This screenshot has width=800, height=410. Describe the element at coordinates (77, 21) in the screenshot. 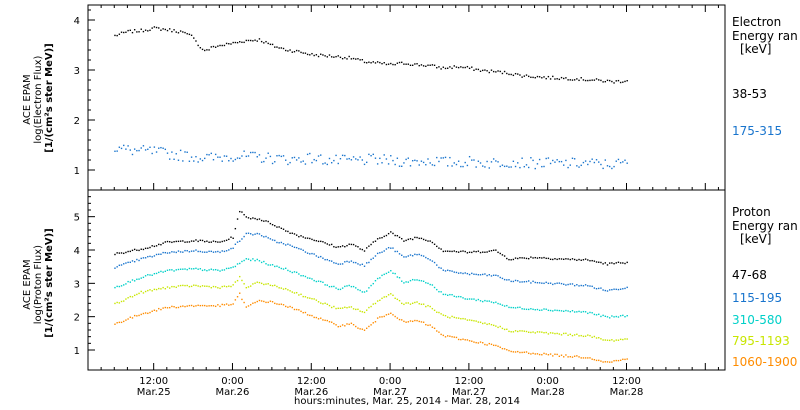

I see `y-tick-label: 4` at that location.